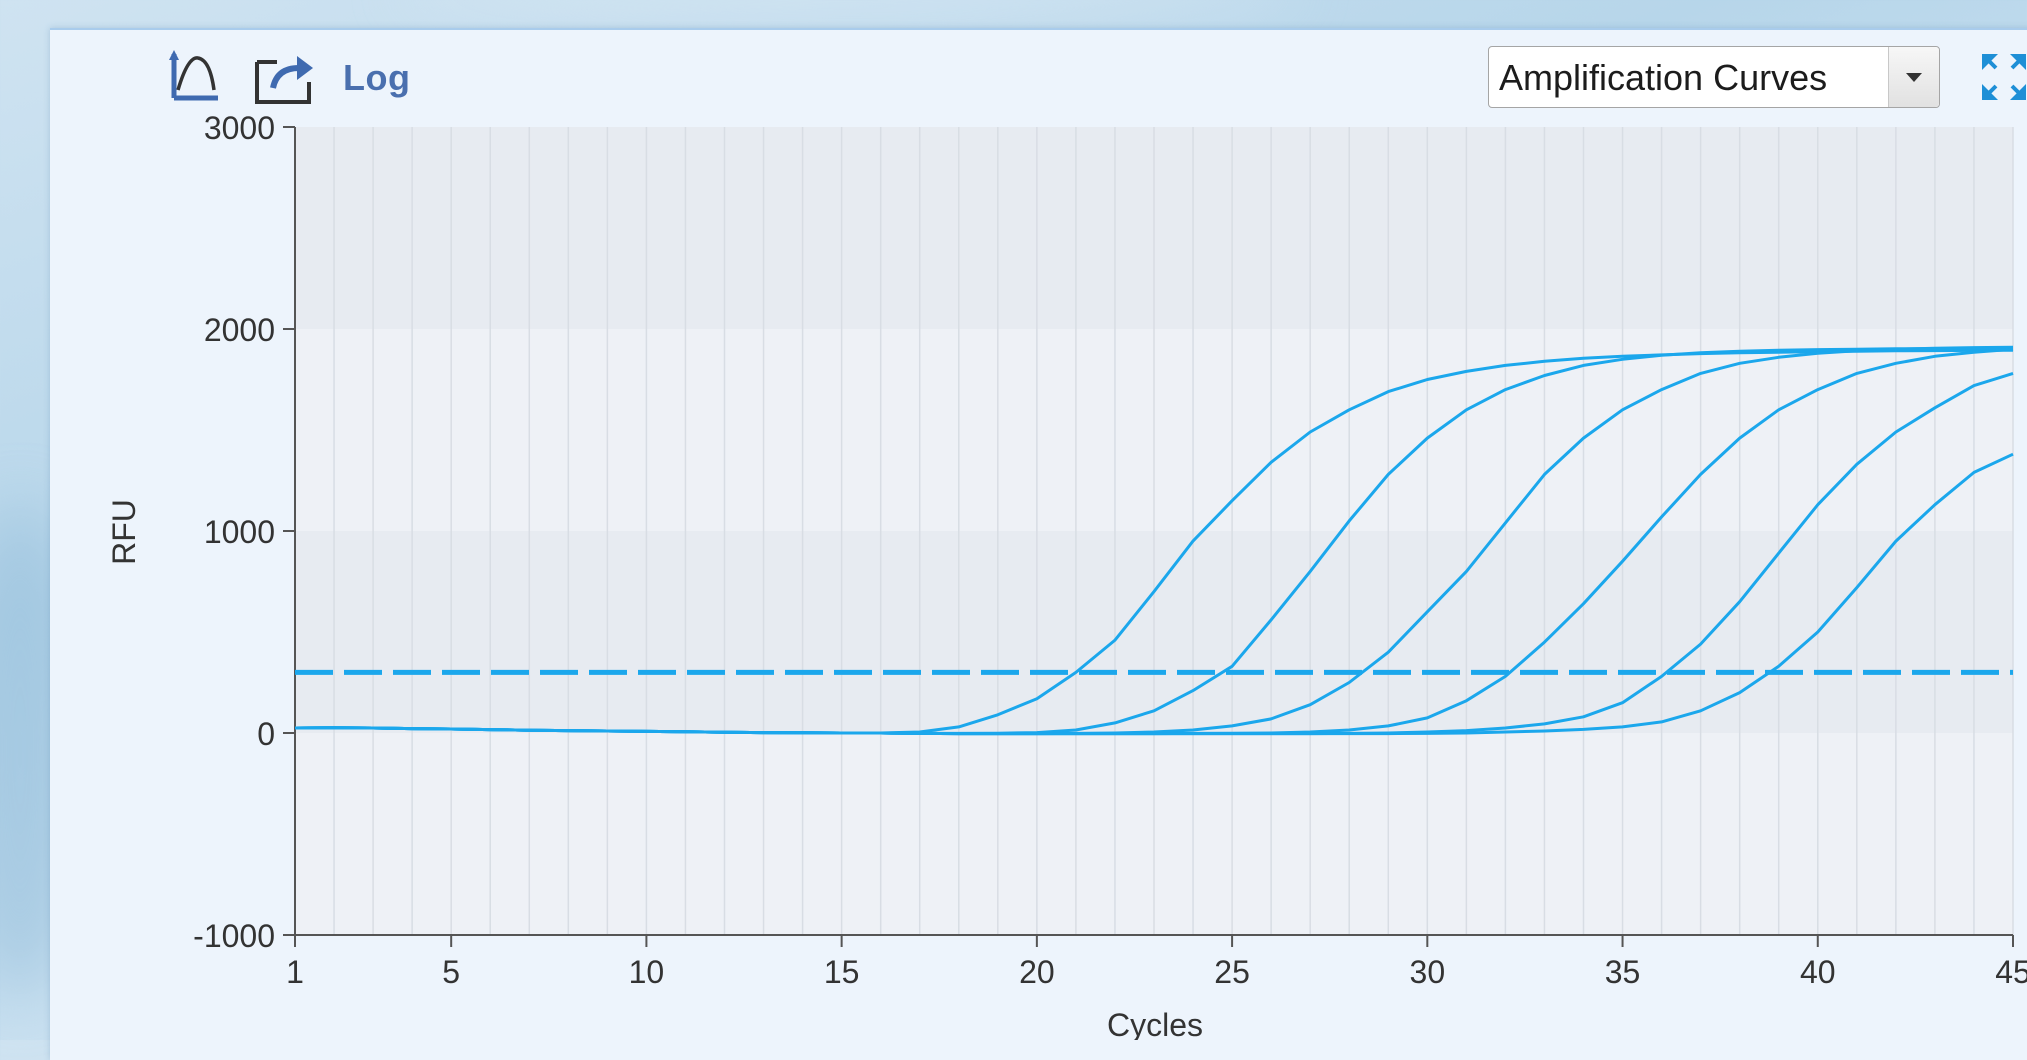 This screenshot has width=2027, height=1060. Describe the element at coordinates (239, 330) in the screenshot. I see `y-tick-label: 2000` at that location.